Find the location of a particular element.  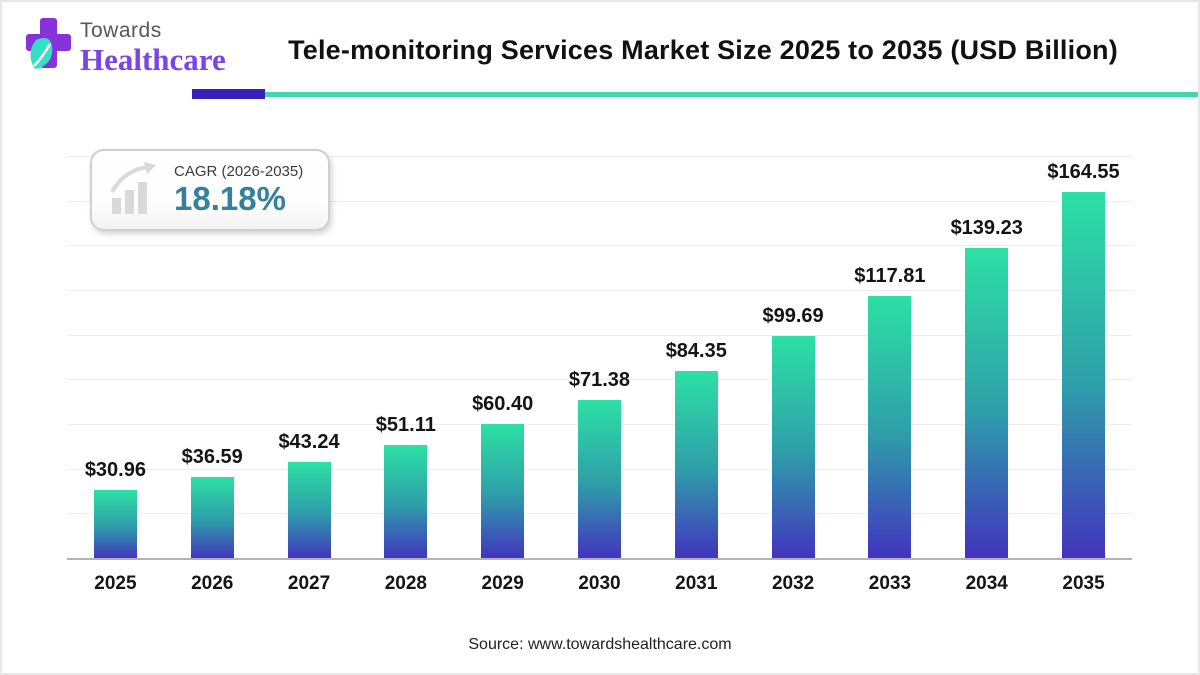

bar-value-label: $51.11 is located at coordinates (405, 424).